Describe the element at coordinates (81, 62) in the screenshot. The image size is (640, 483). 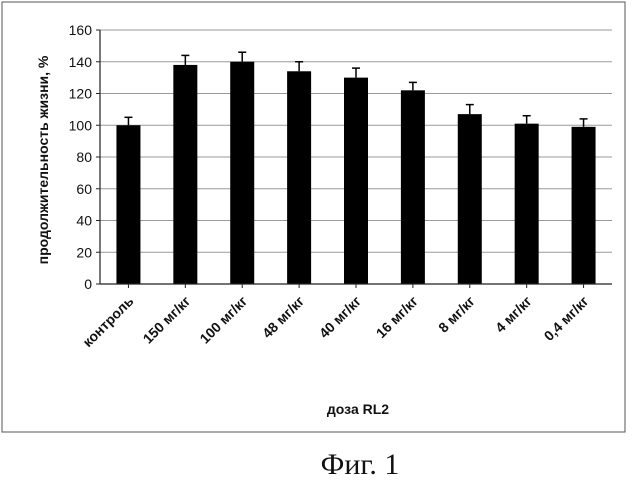
I see `y-tick-label: 140` at that location.